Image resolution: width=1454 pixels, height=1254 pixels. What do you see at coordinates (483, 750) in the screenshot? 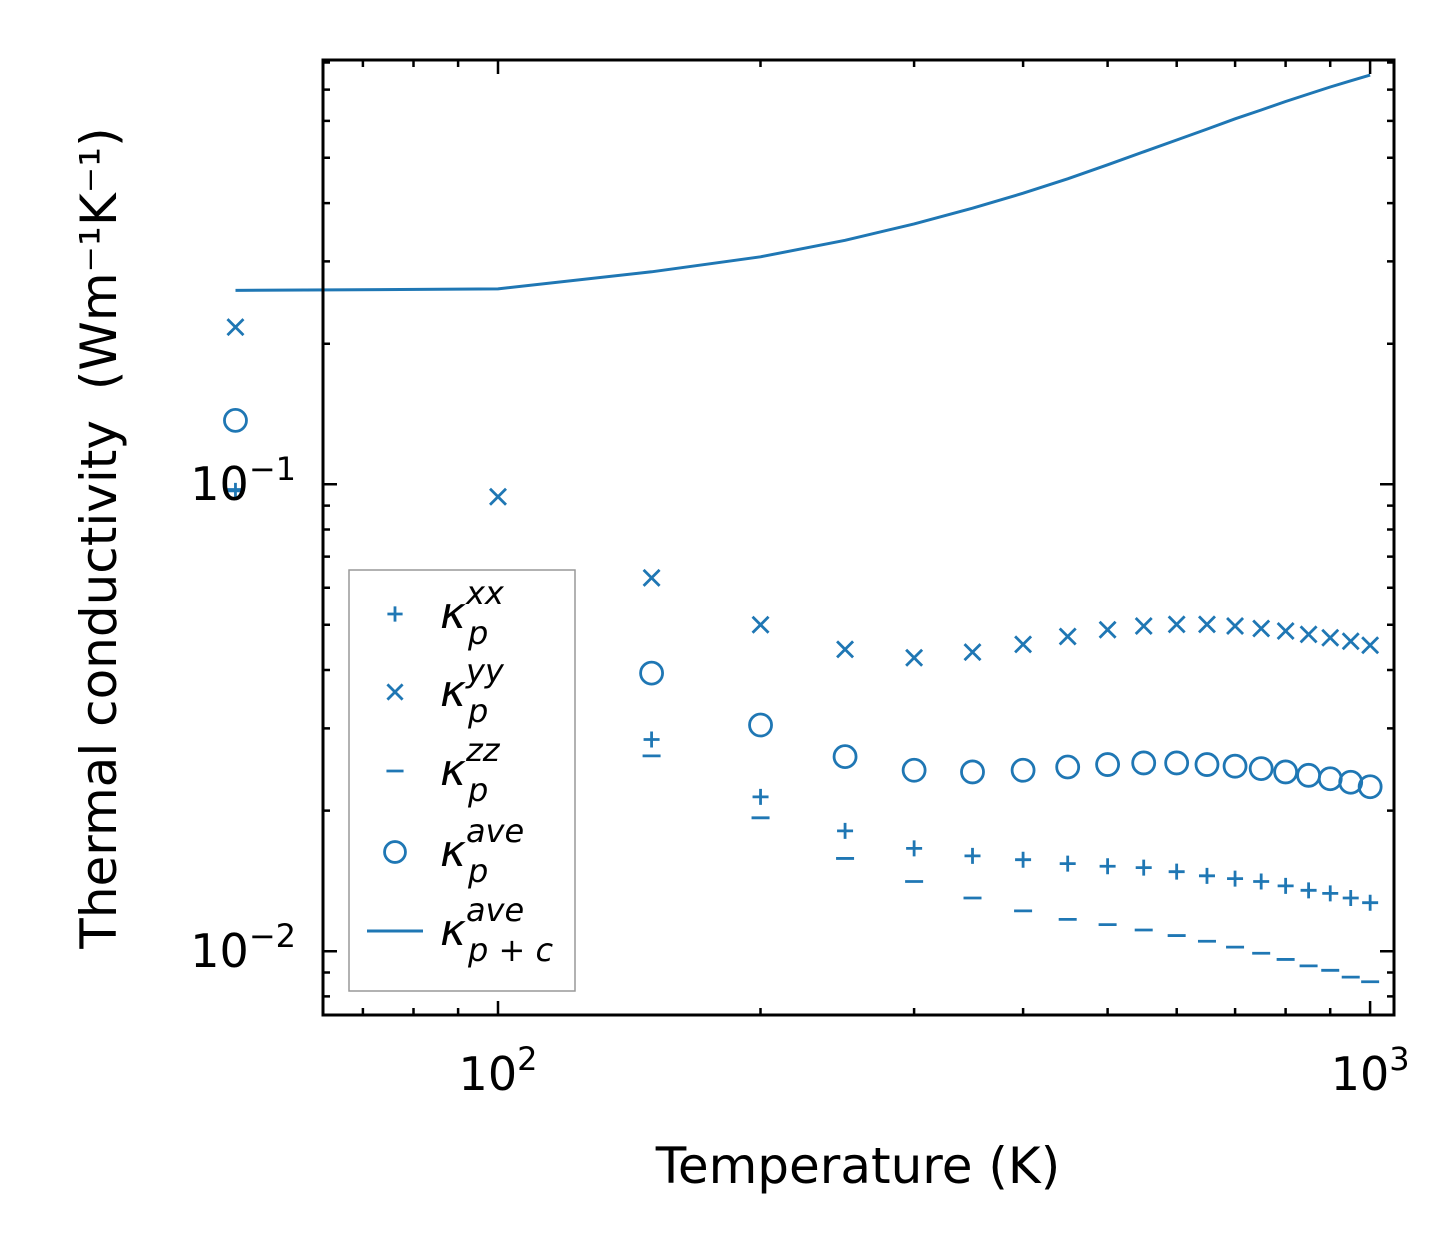
I see `legend-label-superscript: zz` at bounding box center [483, 750].